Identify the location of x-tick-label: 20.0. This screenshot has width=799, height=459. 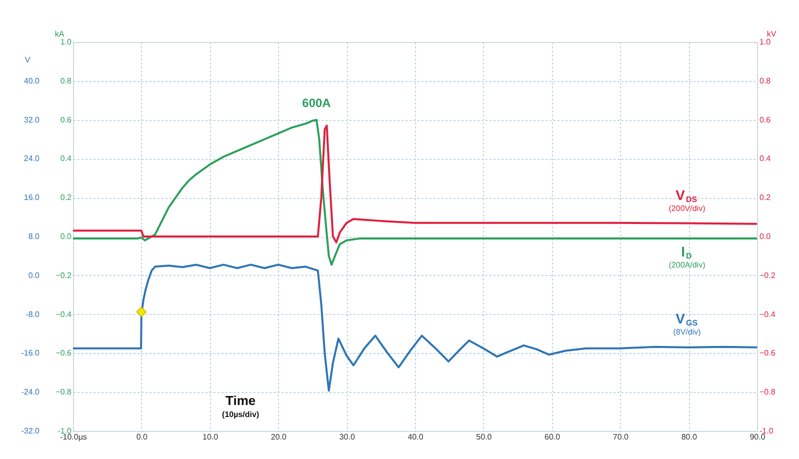
(279, 437).